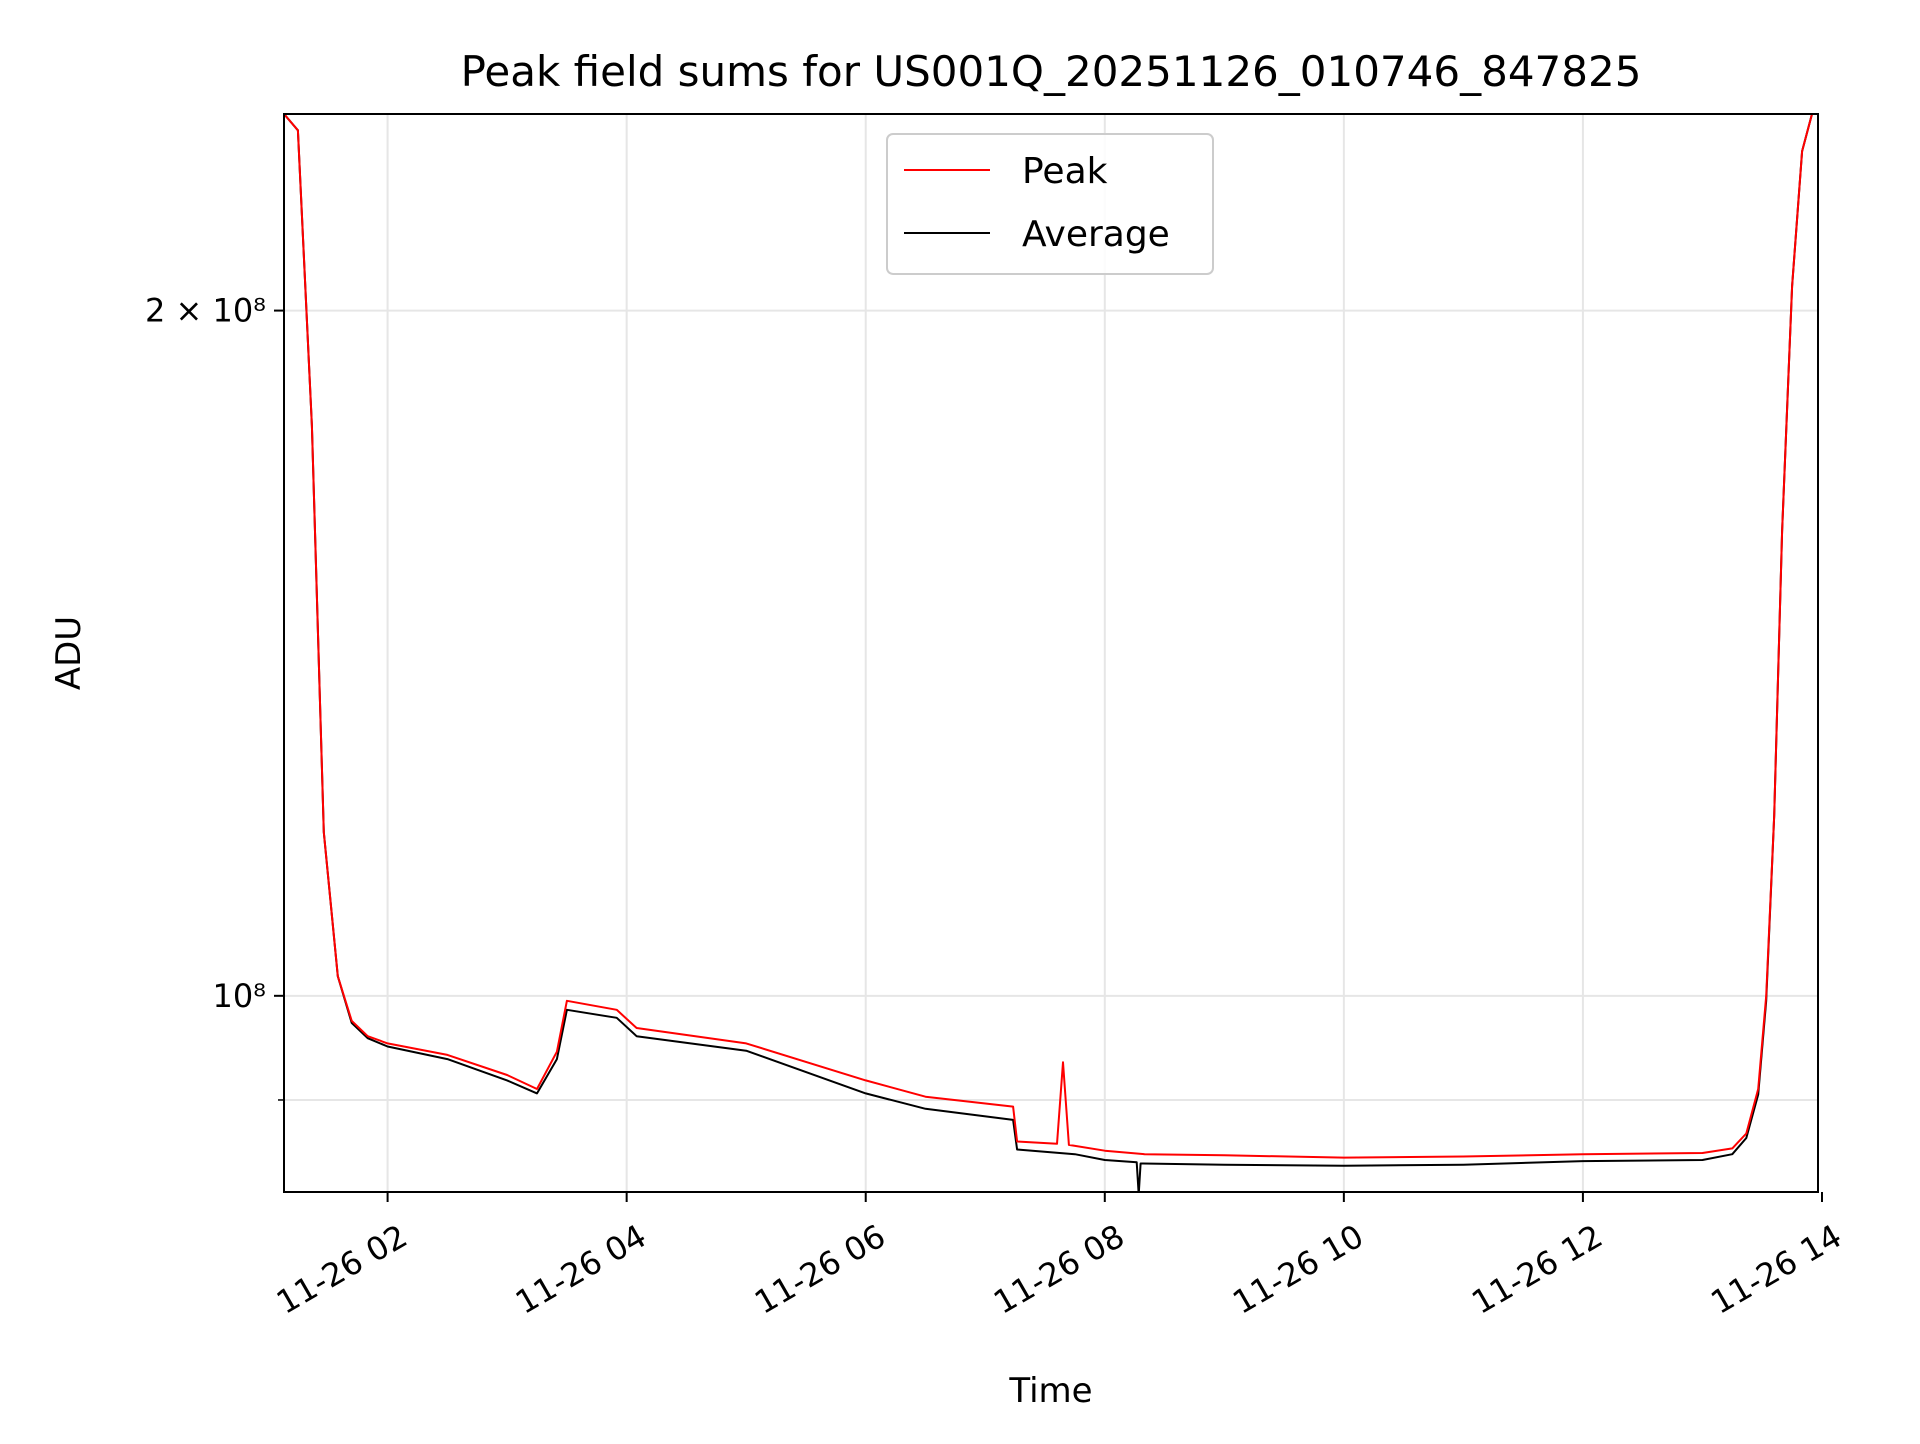  What do you see at coordinates (1050, 204) in the screenshot?
I see `legend: Peak Average` at bounding box center [1050, 204].